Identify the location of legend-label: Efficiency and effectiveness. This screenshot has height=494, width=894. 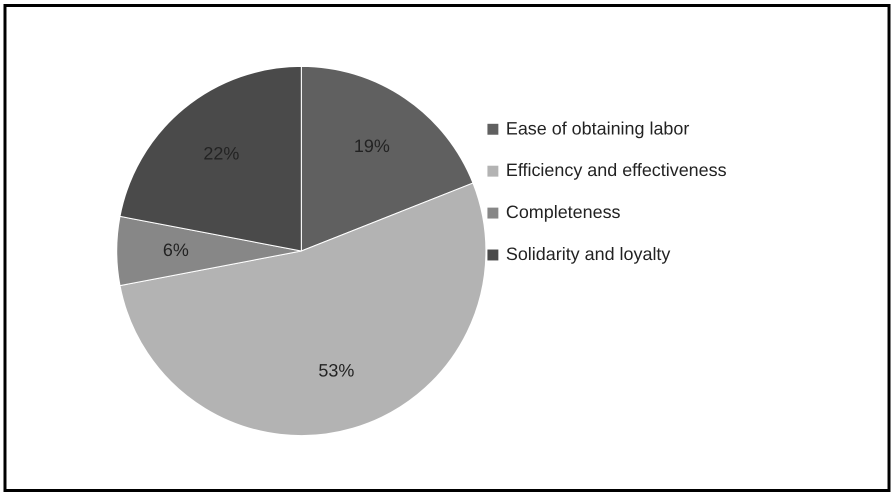
(616, 170).